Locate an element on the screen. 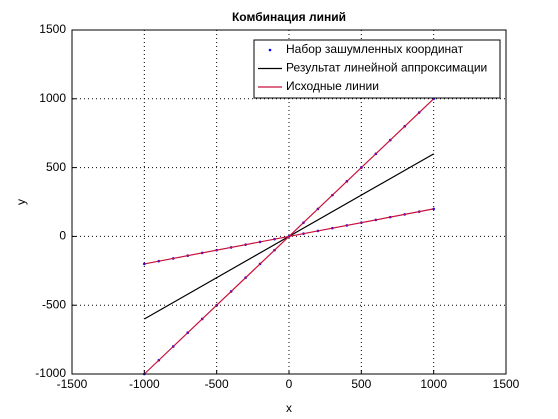 The height and width of the screenshot is (419, 558). legend-label: Результат линейной аппроксимации is located at coordinates (386, 68).